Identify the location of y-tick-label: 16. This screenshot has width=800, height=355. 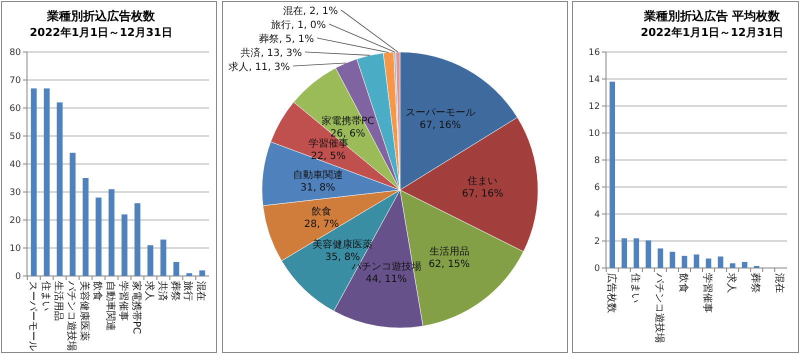
(594, 53).